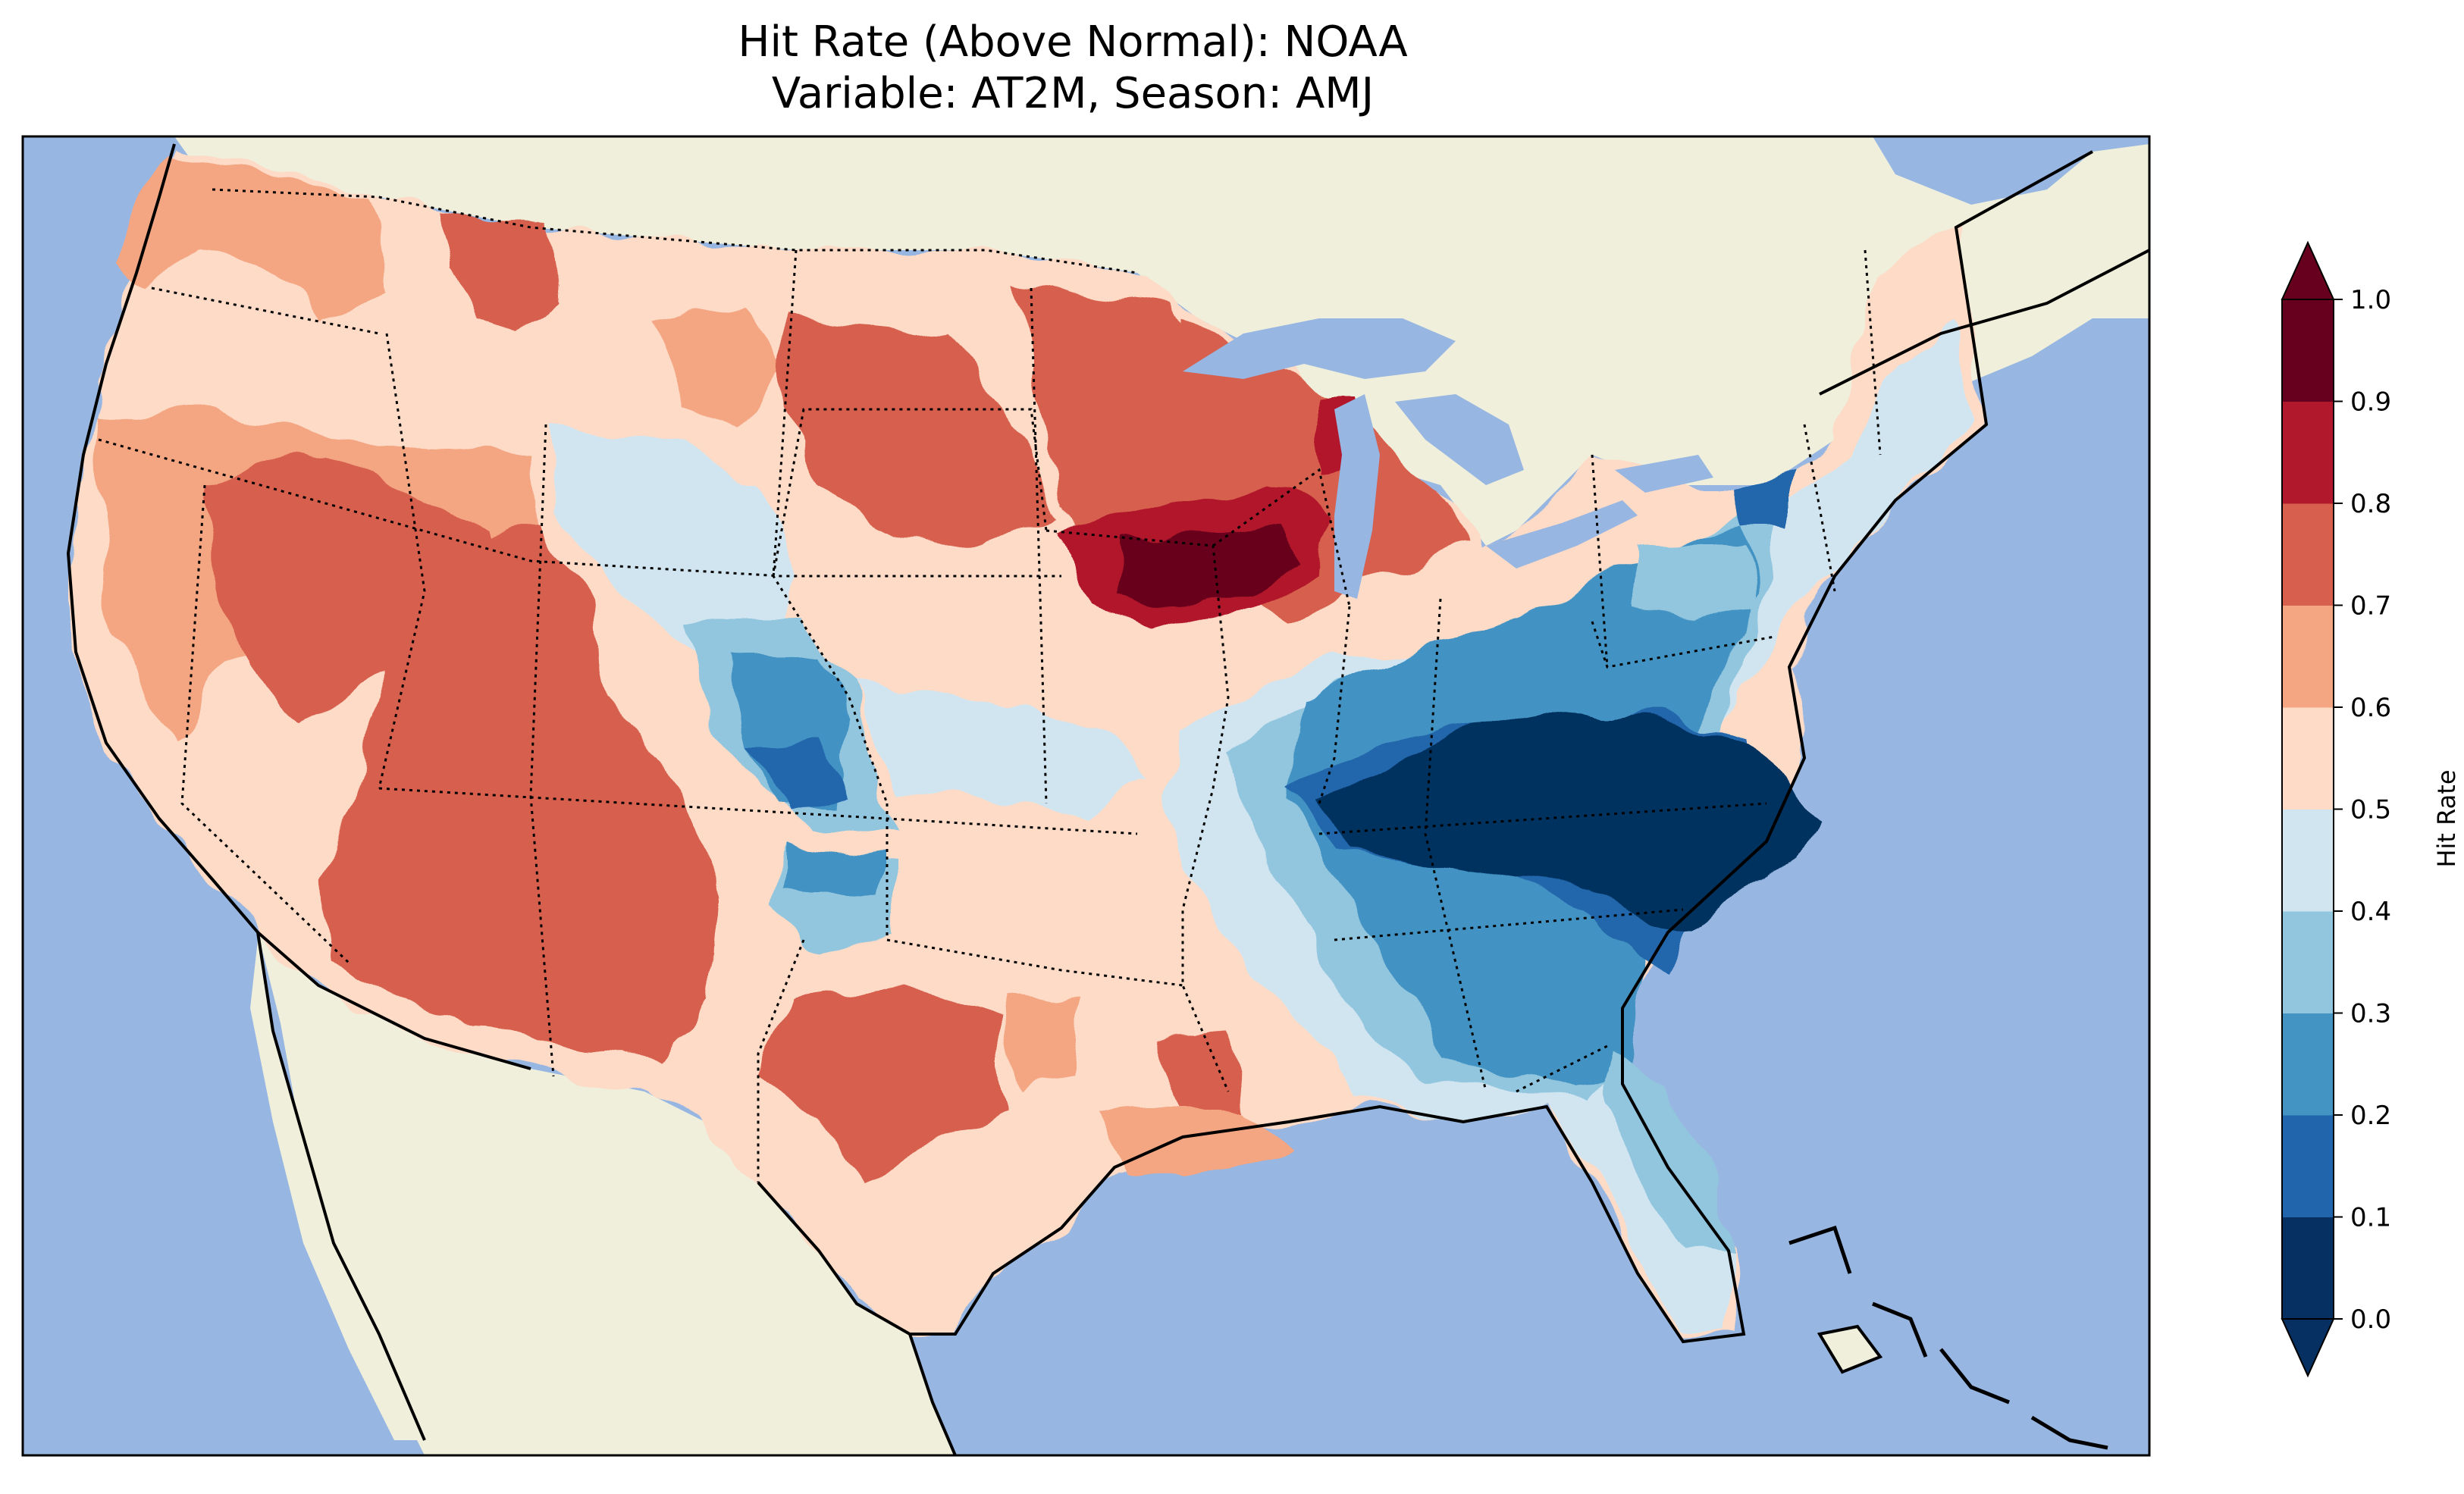 Image resolution: width=2464 pixels, height=1494 pixels. What do you see at coordinates (2370, 810) in the screenshot?
I see `colorbar-tick-label-5: 0.5` at bounding box center [2370, 810].